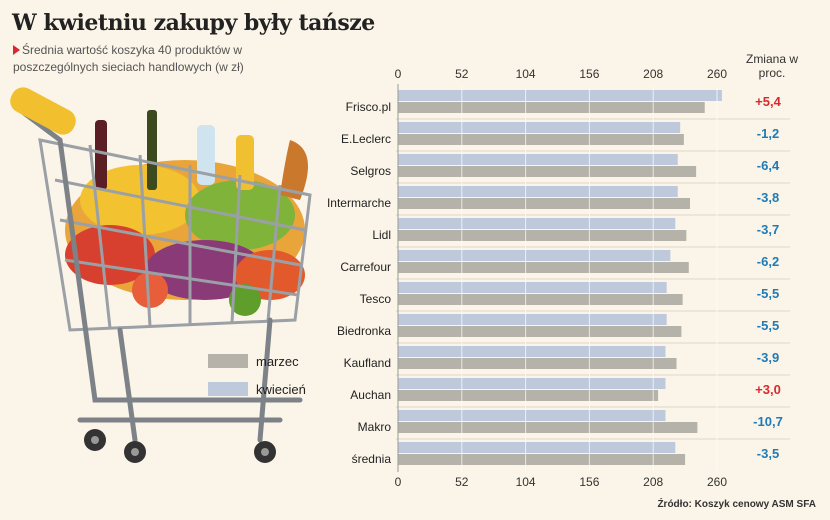 Image resolution: width=830 pixels, height=520 pixels. Describe the element at coordinates (381, 235) in the screenshot. I see `category-label: Lidl` at that location.